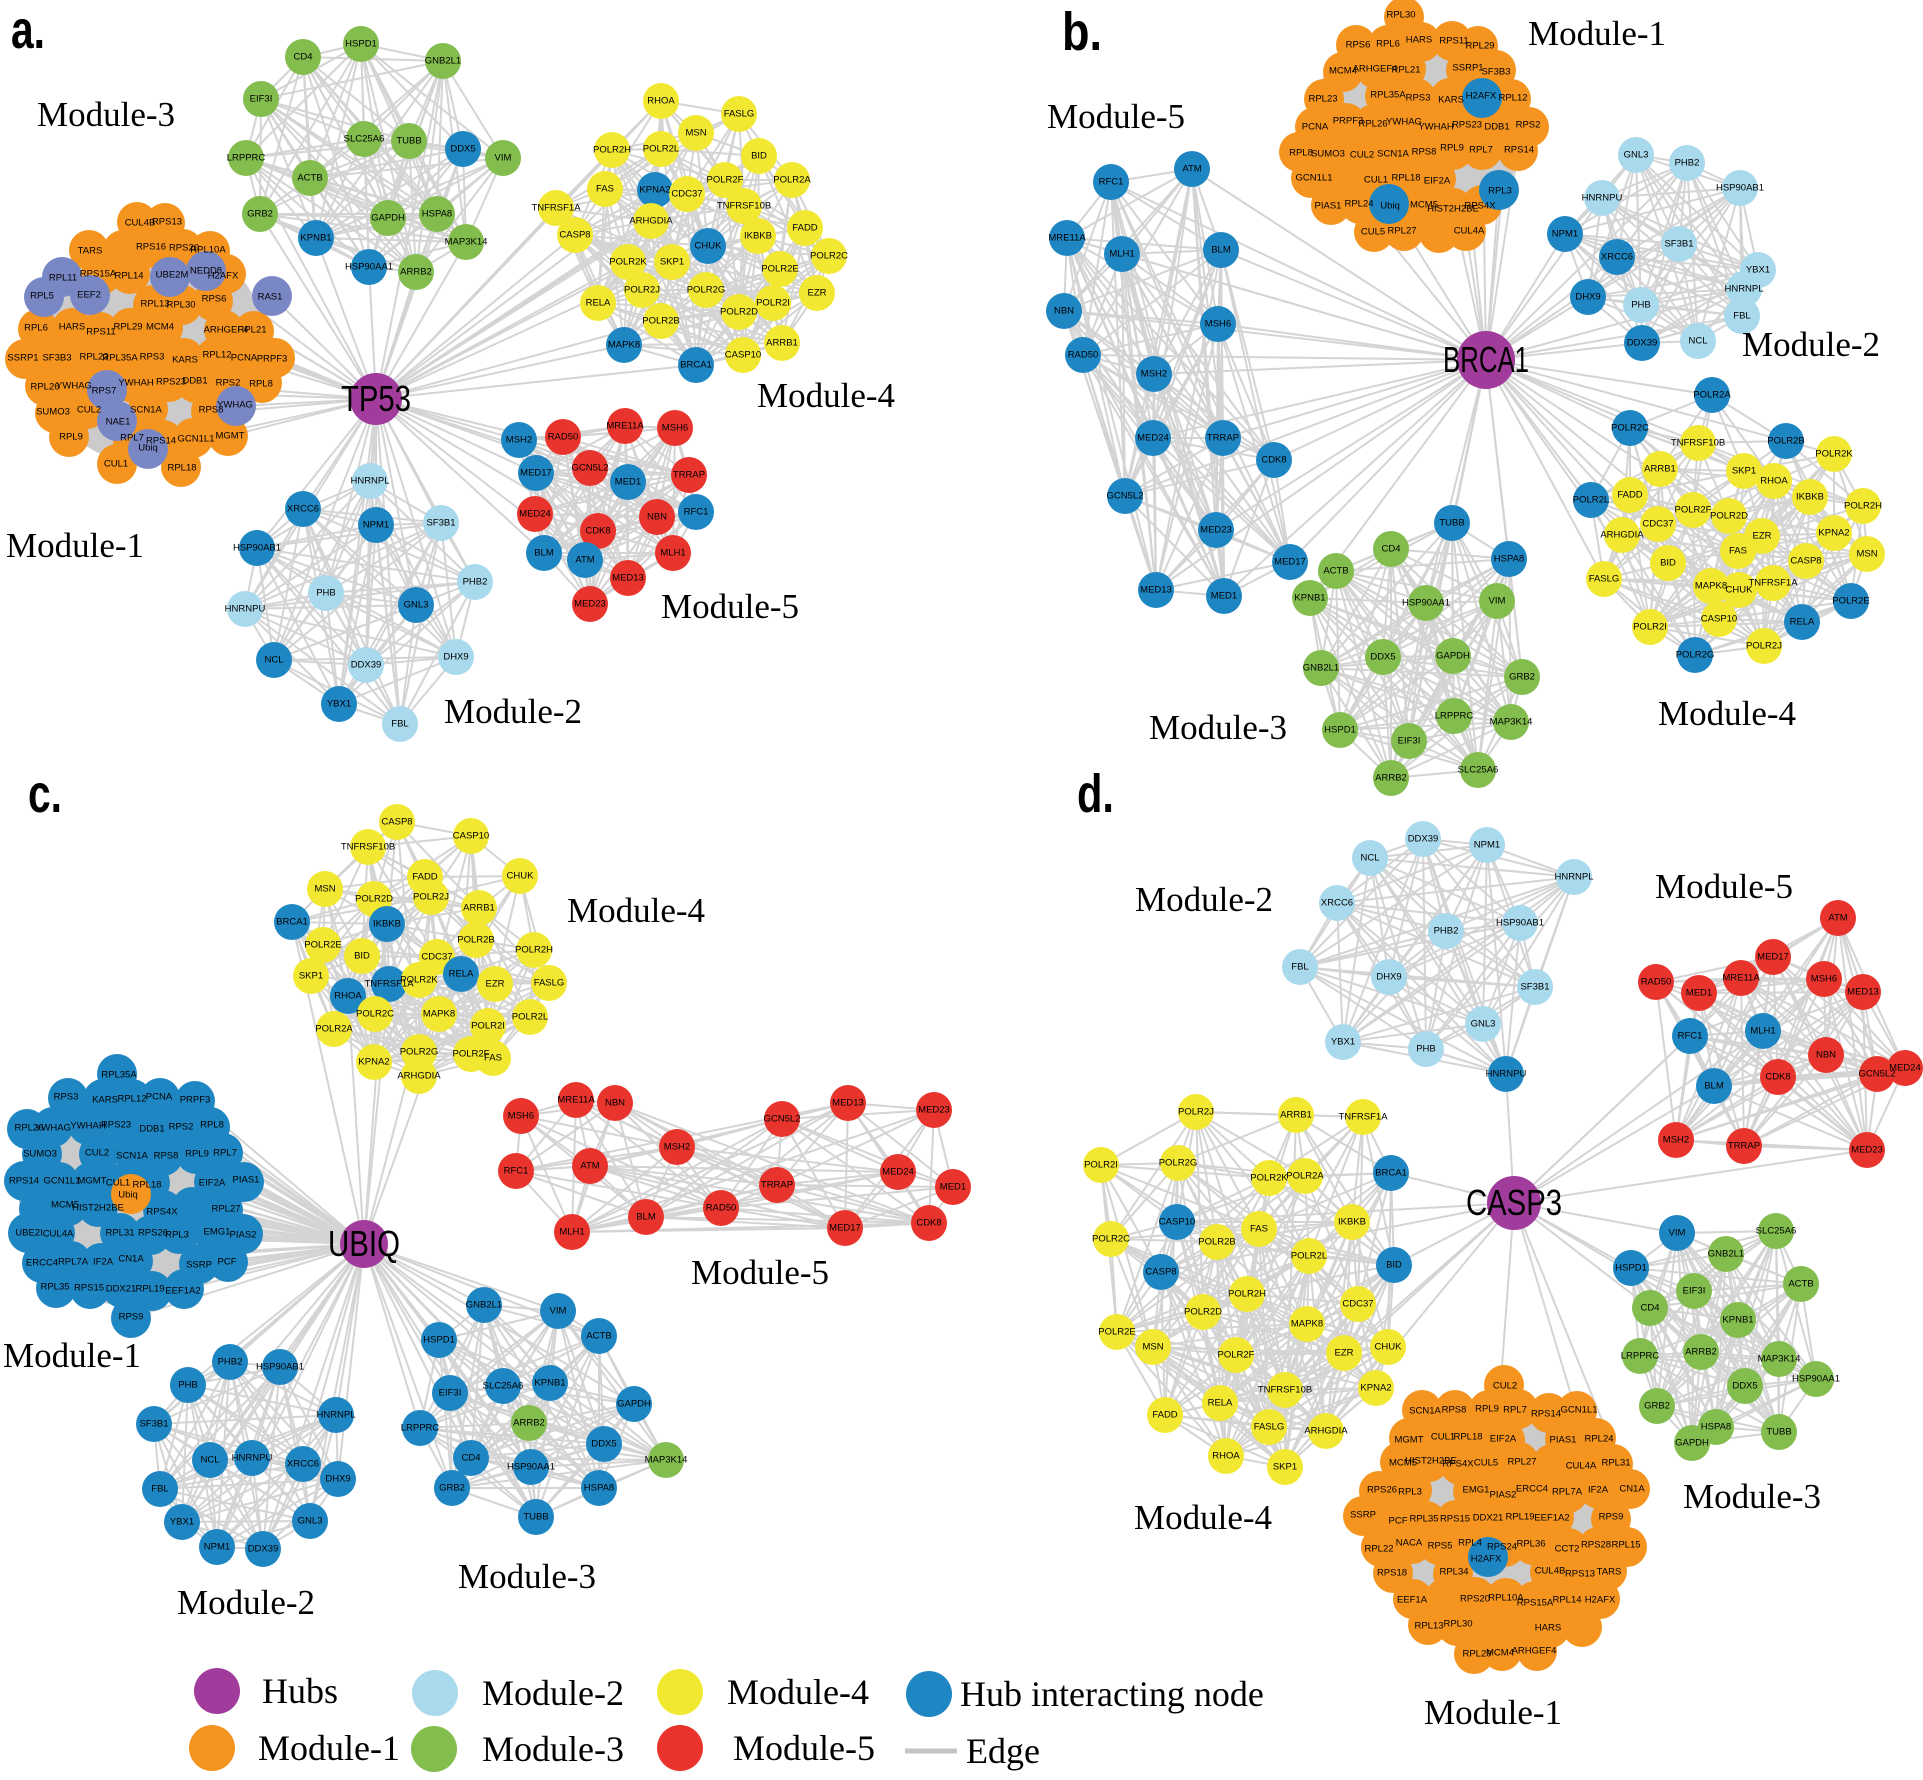  Describe the element at coordinates (845, 1228) in the screenshot. I see `svg-text: MED17` at that location.